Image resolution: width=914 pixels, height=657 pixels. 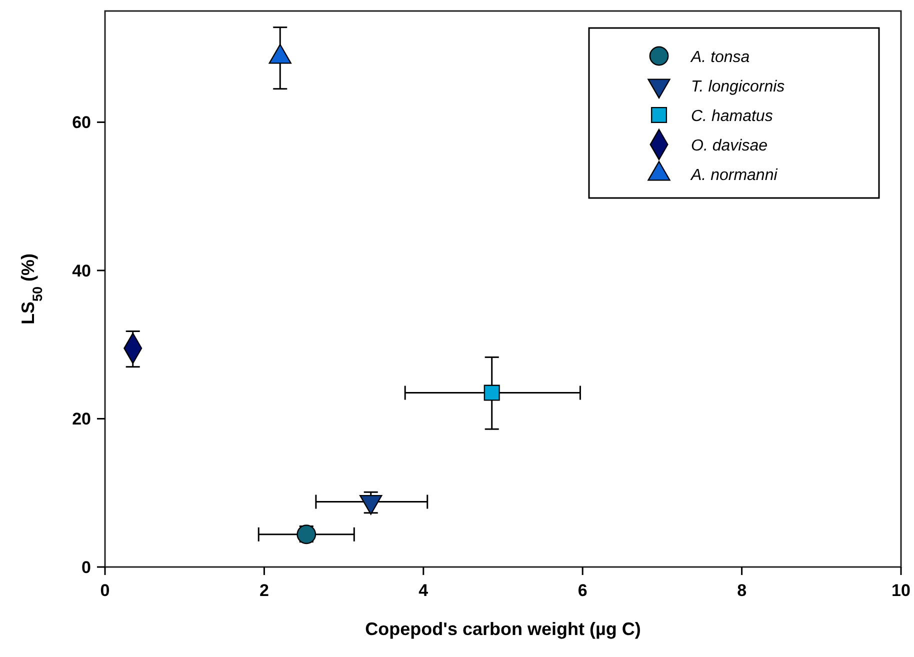 What do you see at coordinates (503, 629) in the screenshot?
I see `x-axis-title: Copepod's carbon weight (µg C)` at bounding box center [503, 629].